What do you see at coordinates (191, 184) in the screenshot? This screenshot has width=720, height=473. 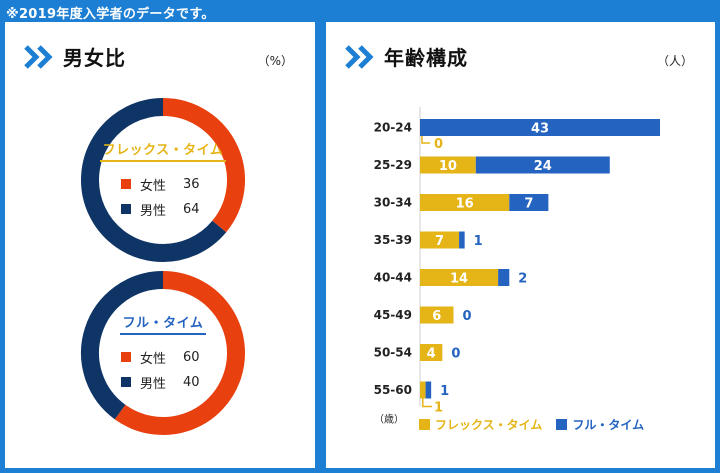 I see `female-value: 36` at bounding box center [191, 184].